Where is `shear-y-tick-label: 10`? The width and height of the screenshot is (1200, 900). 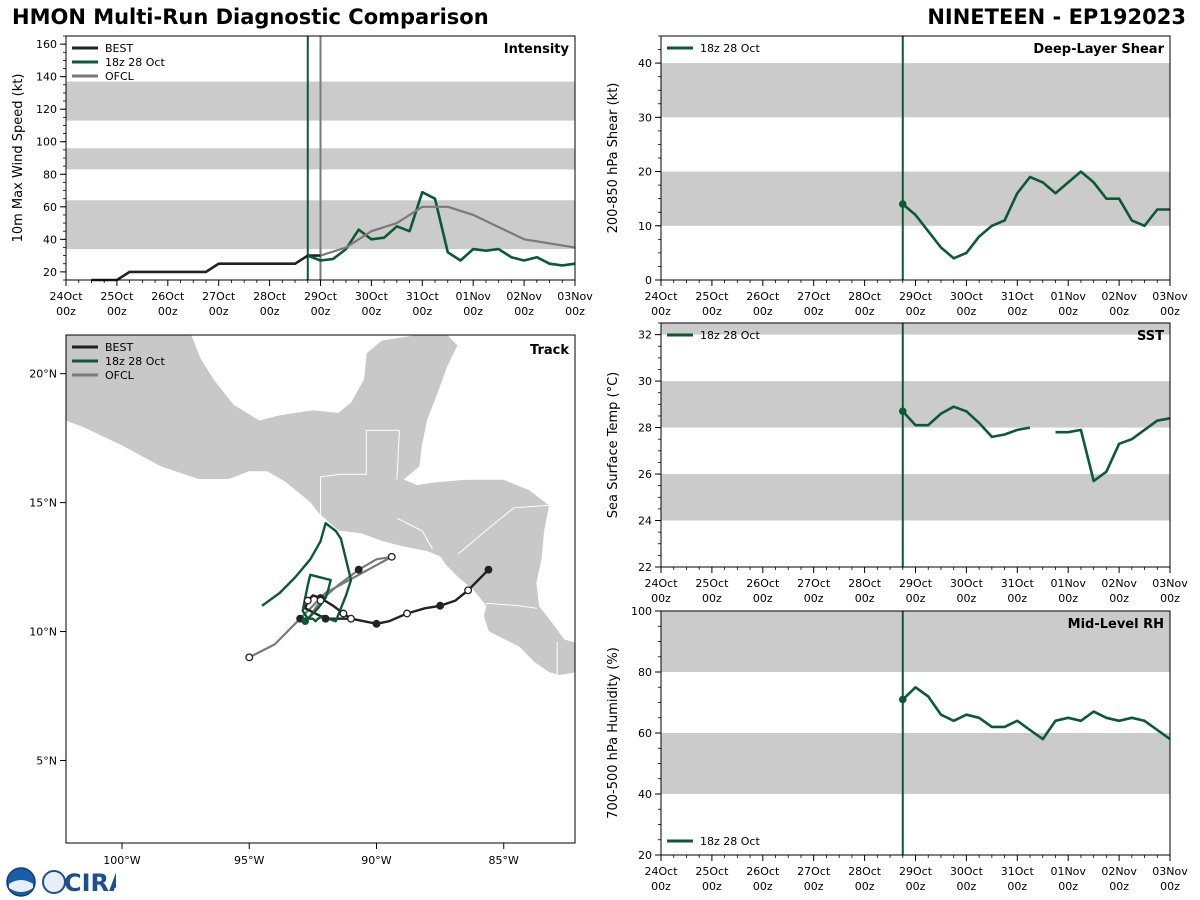
shear-y-tick-label: 10 is located at coordinates (645, 226).